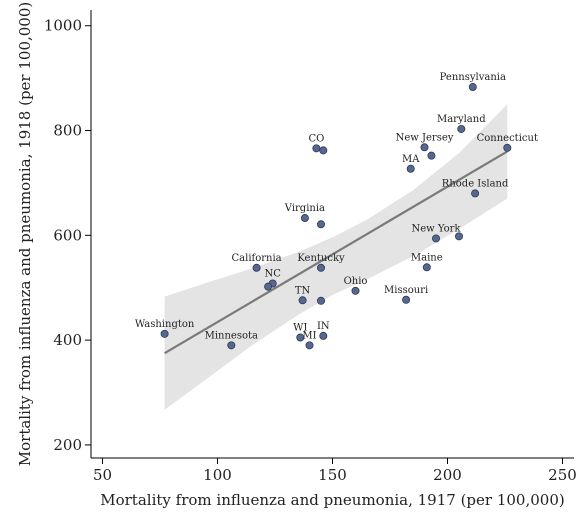 Image resolution: width=576 pixels, height=513 pixels. I want to click on x-tick-label-50: 50, so click(102, 475).